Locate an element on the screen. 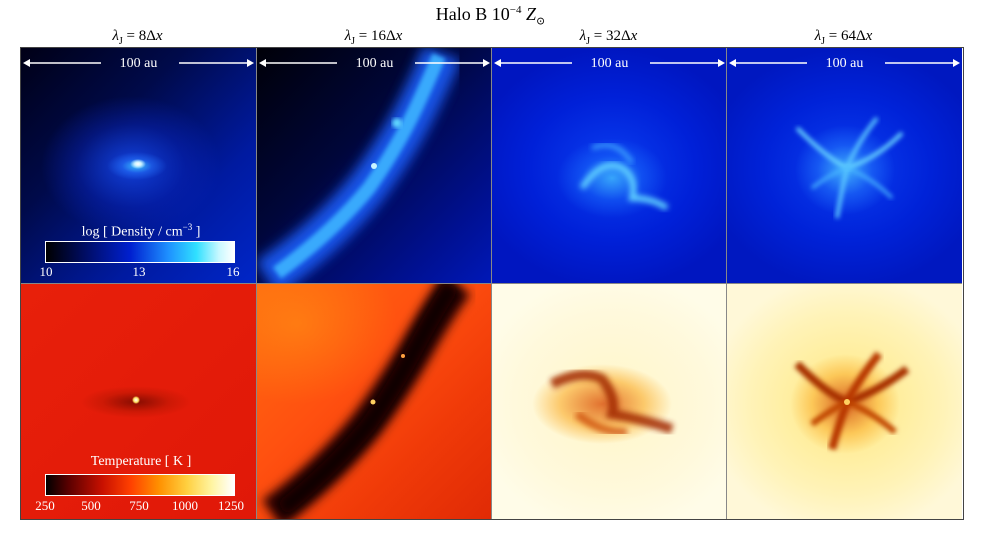 This screenshot has height=545, width=981. density-tick: 16 is located at coordinates (233, 271).